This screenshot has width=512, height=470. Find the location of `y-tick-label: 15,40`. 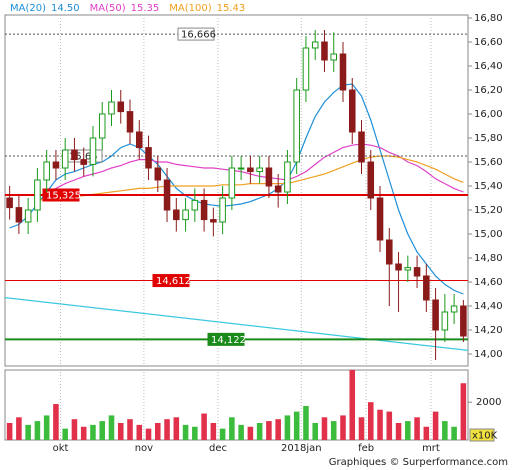

y-tick-label: 15,40 is located at coordinates (488, 186).